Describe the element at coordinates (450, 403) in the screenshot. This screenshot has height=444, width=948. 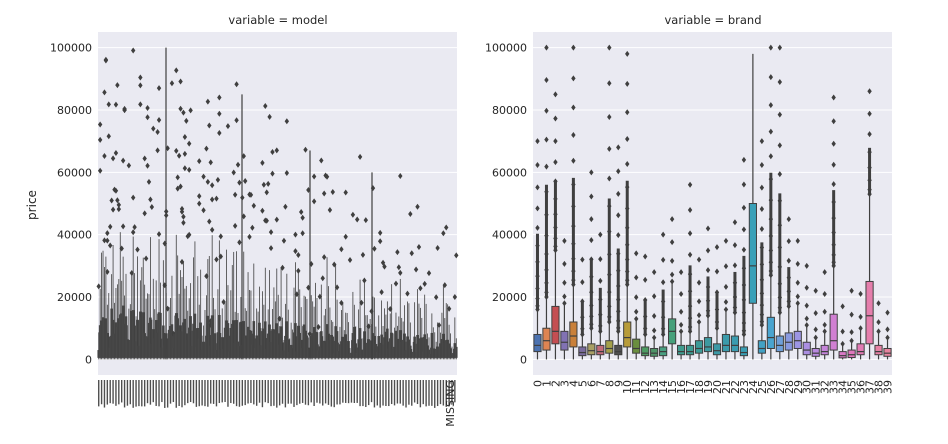
I see `x-tick-label-last: MISSING` at that location.